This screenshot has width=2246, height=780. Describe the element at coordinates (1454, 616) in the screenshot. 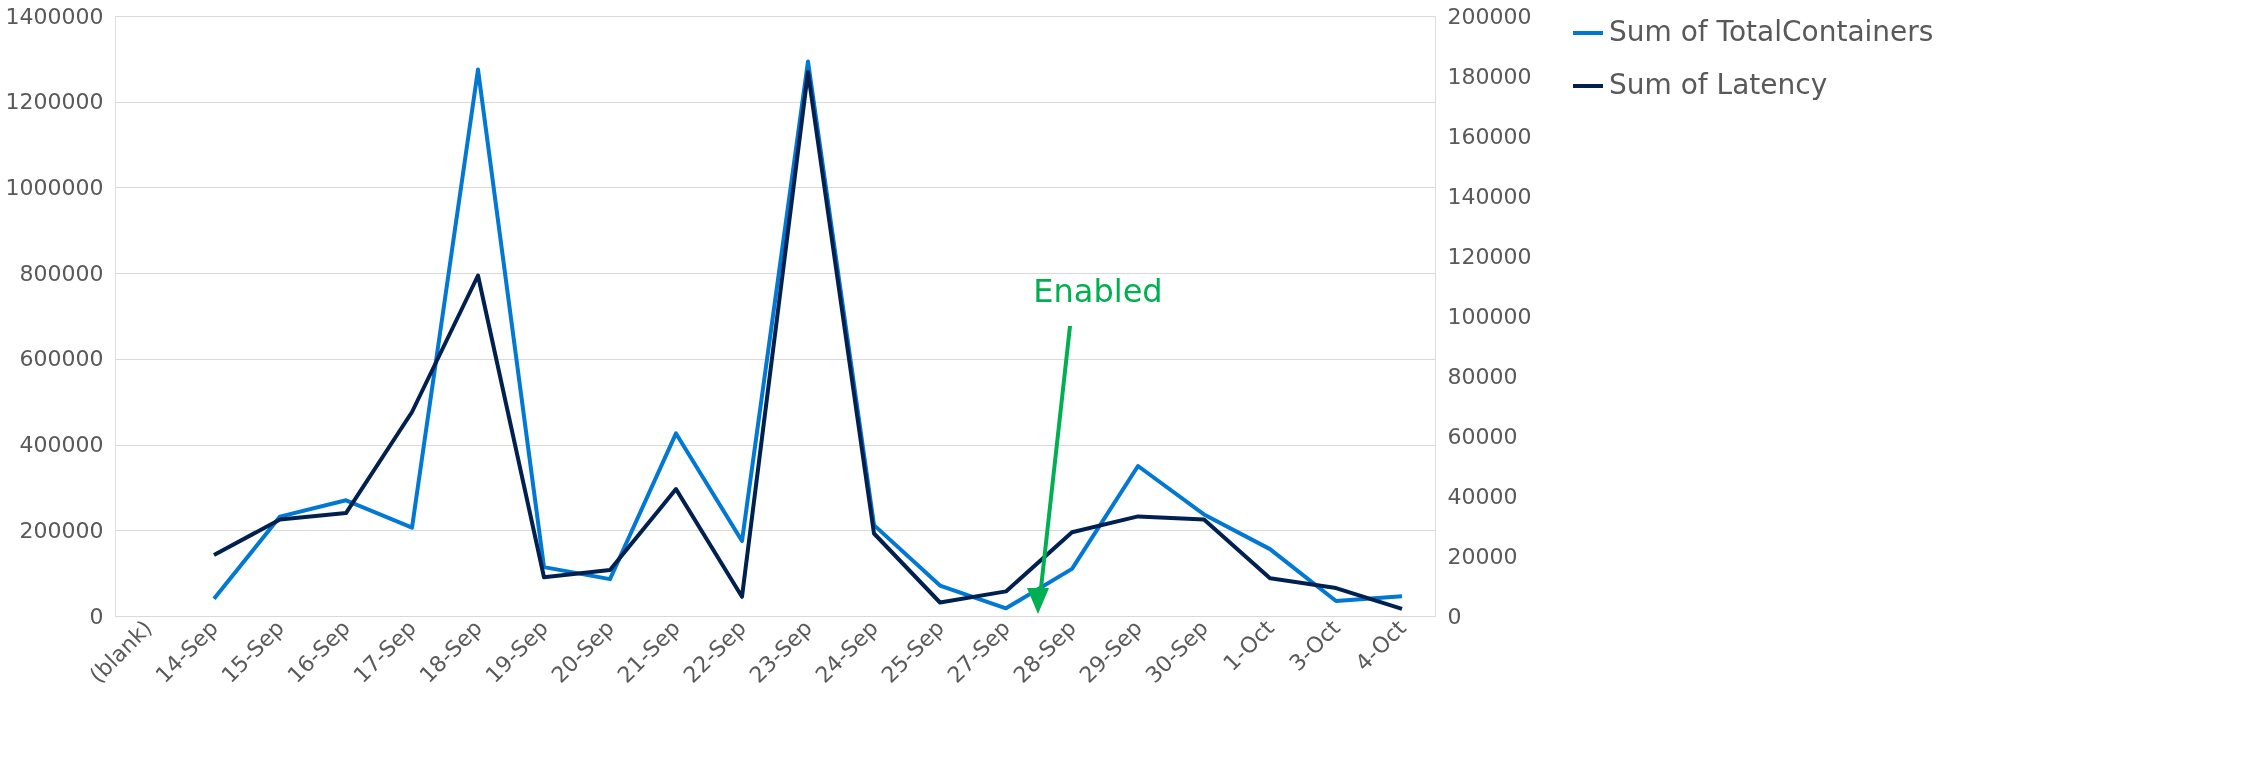

I see `y2-tick-label: 0` at that location.